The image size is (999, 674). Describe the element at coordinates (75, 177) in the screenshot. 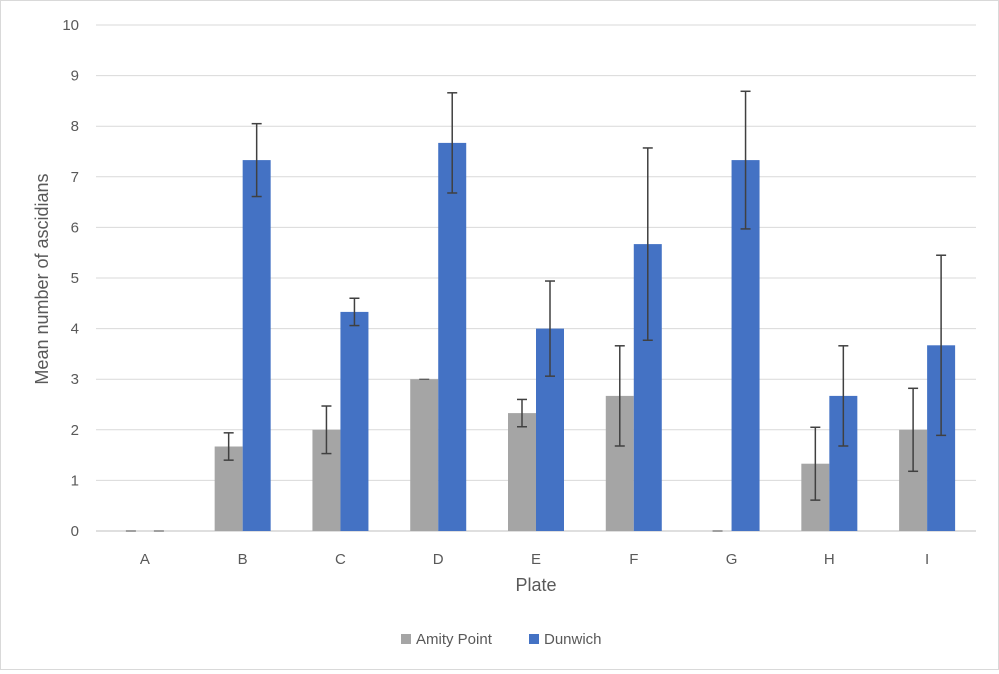

I see `y-tick-label: 7` at that location.